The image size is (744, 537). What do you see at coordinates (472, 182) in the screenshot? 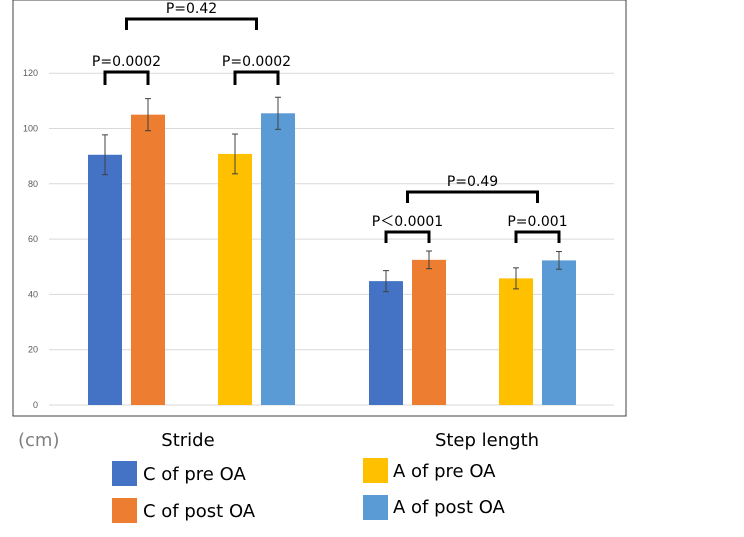
I see `p-value-label-l3: P=0.49` at bounding box center [472, 182].